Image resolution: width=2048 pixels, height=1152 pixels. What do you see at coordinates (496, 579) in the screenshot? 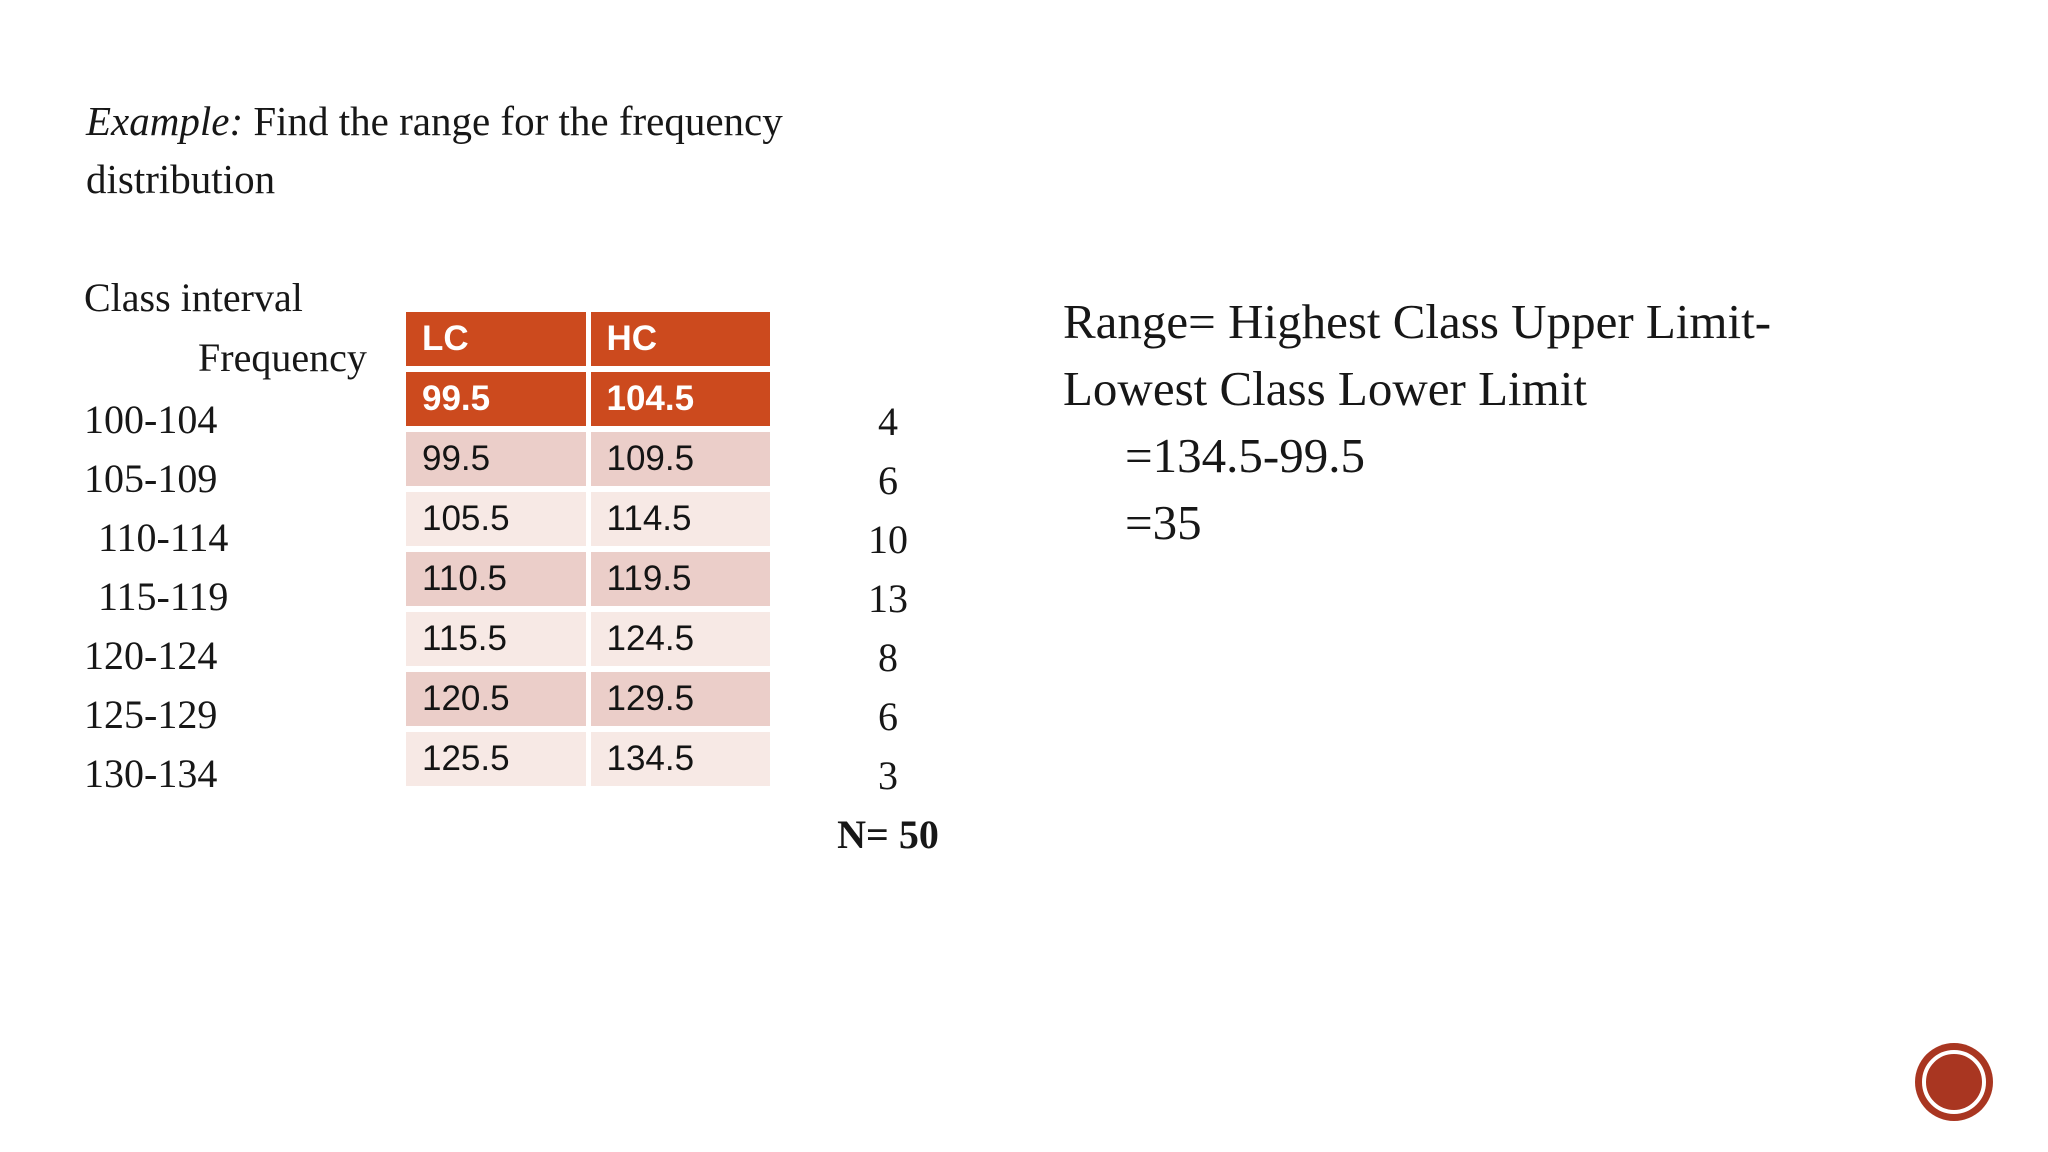
I see `table-cell: 110.5` at bounding box center [496, 579].